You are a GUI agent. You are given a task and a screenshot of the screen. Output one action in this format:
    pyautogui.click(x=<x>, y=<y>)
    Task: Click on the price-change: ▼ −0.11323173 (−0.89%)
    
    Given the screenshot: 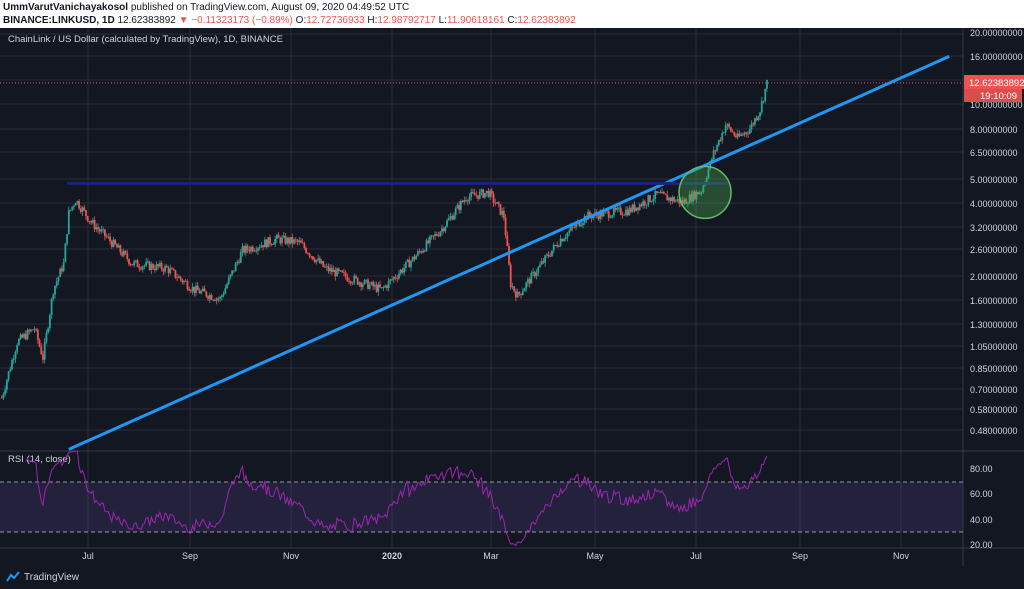 What is the action you would take?
    pyautogui.click(x=235, y=20)
    